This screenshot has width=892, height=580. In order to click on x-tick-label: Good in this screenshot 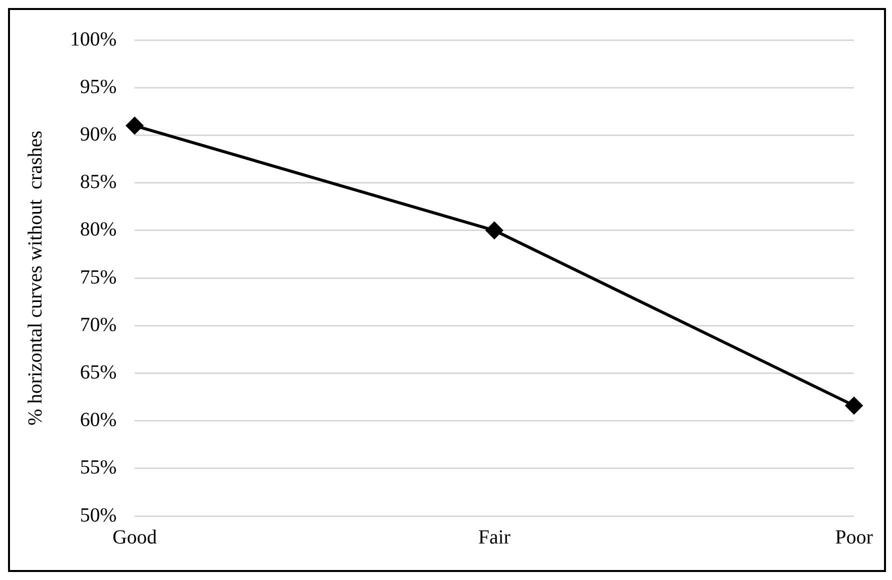, I will do `click(134, 537)`.